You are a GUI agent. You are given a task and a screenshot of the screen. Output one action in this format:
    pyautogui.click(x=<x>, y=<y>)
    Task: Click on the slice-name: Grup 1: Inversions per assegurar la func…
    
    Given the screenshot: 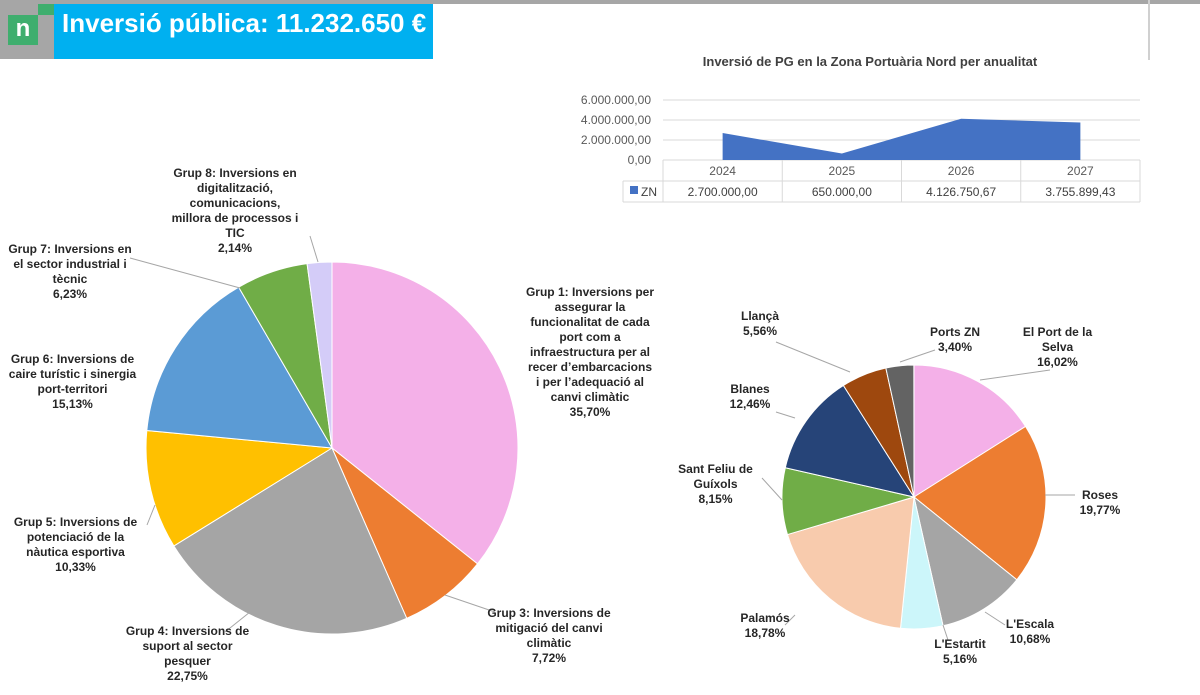 What is the action you would take?
    pyautogui.click(x=590, y=344)
    